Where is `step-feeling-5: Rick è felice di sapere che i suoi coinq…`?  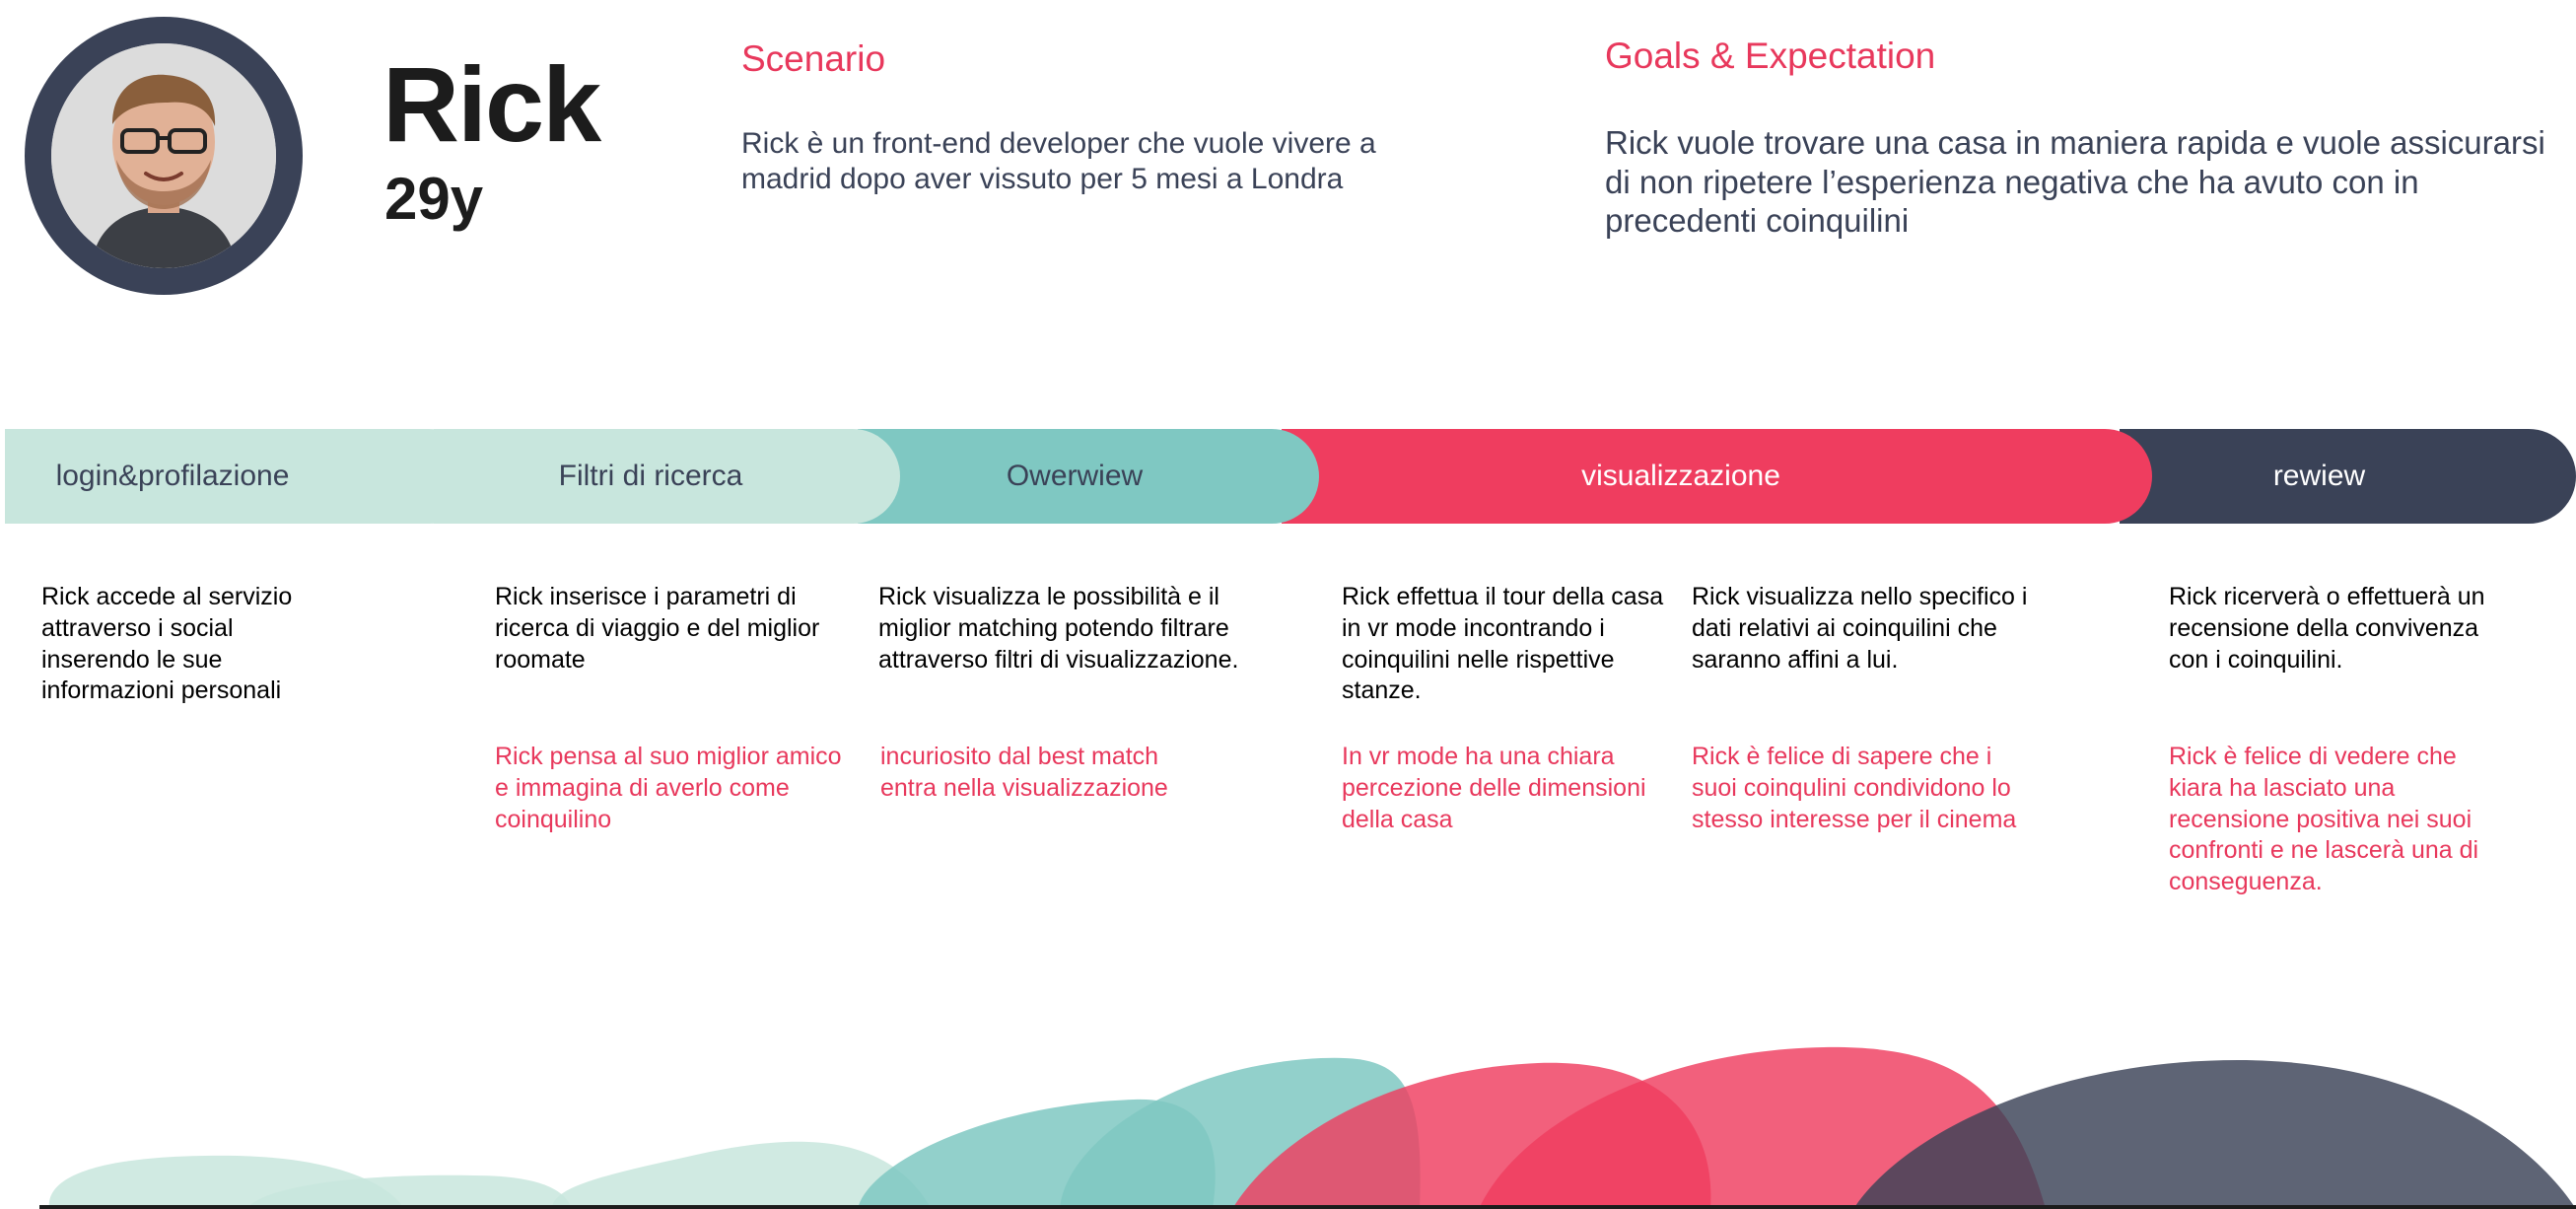 step-feeling-5: Rick è felice di sapere che i suoi coinq… is located at coordinates (1855, 788).